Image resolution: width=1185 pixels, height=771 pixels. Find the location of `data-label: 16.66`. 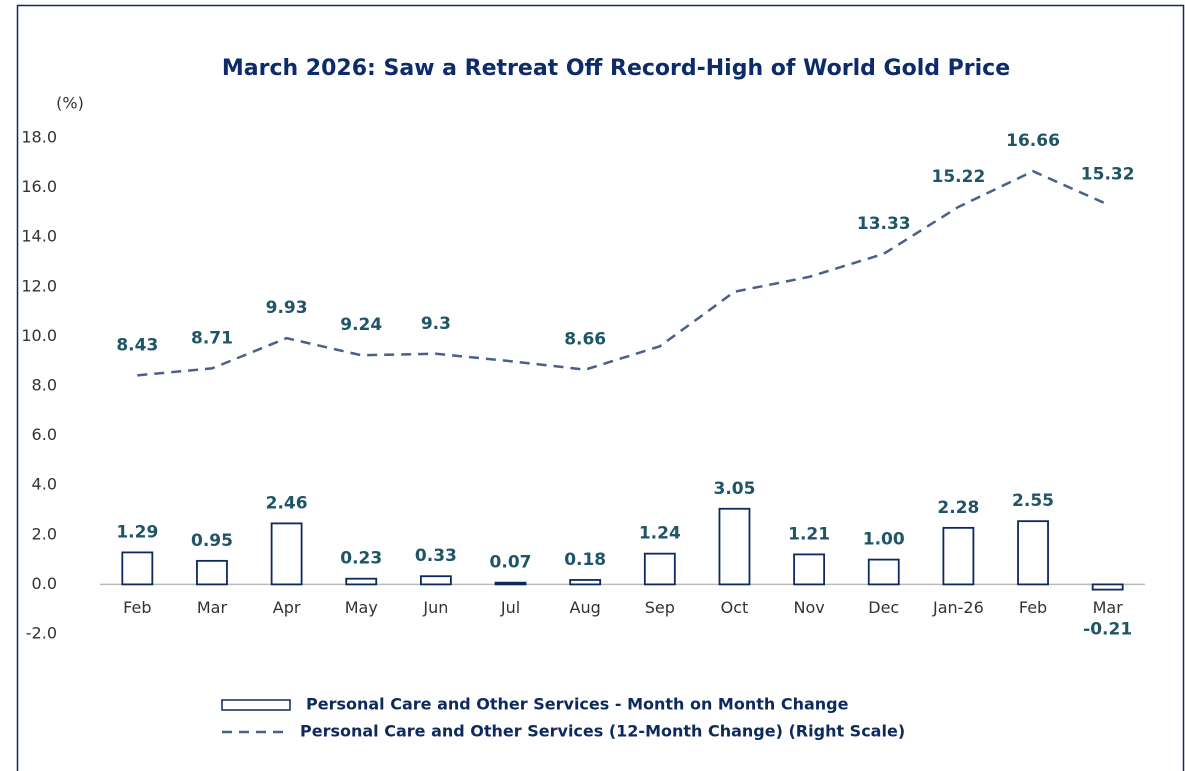

data-label: 16.66 is located at coordinates (1033, 141).